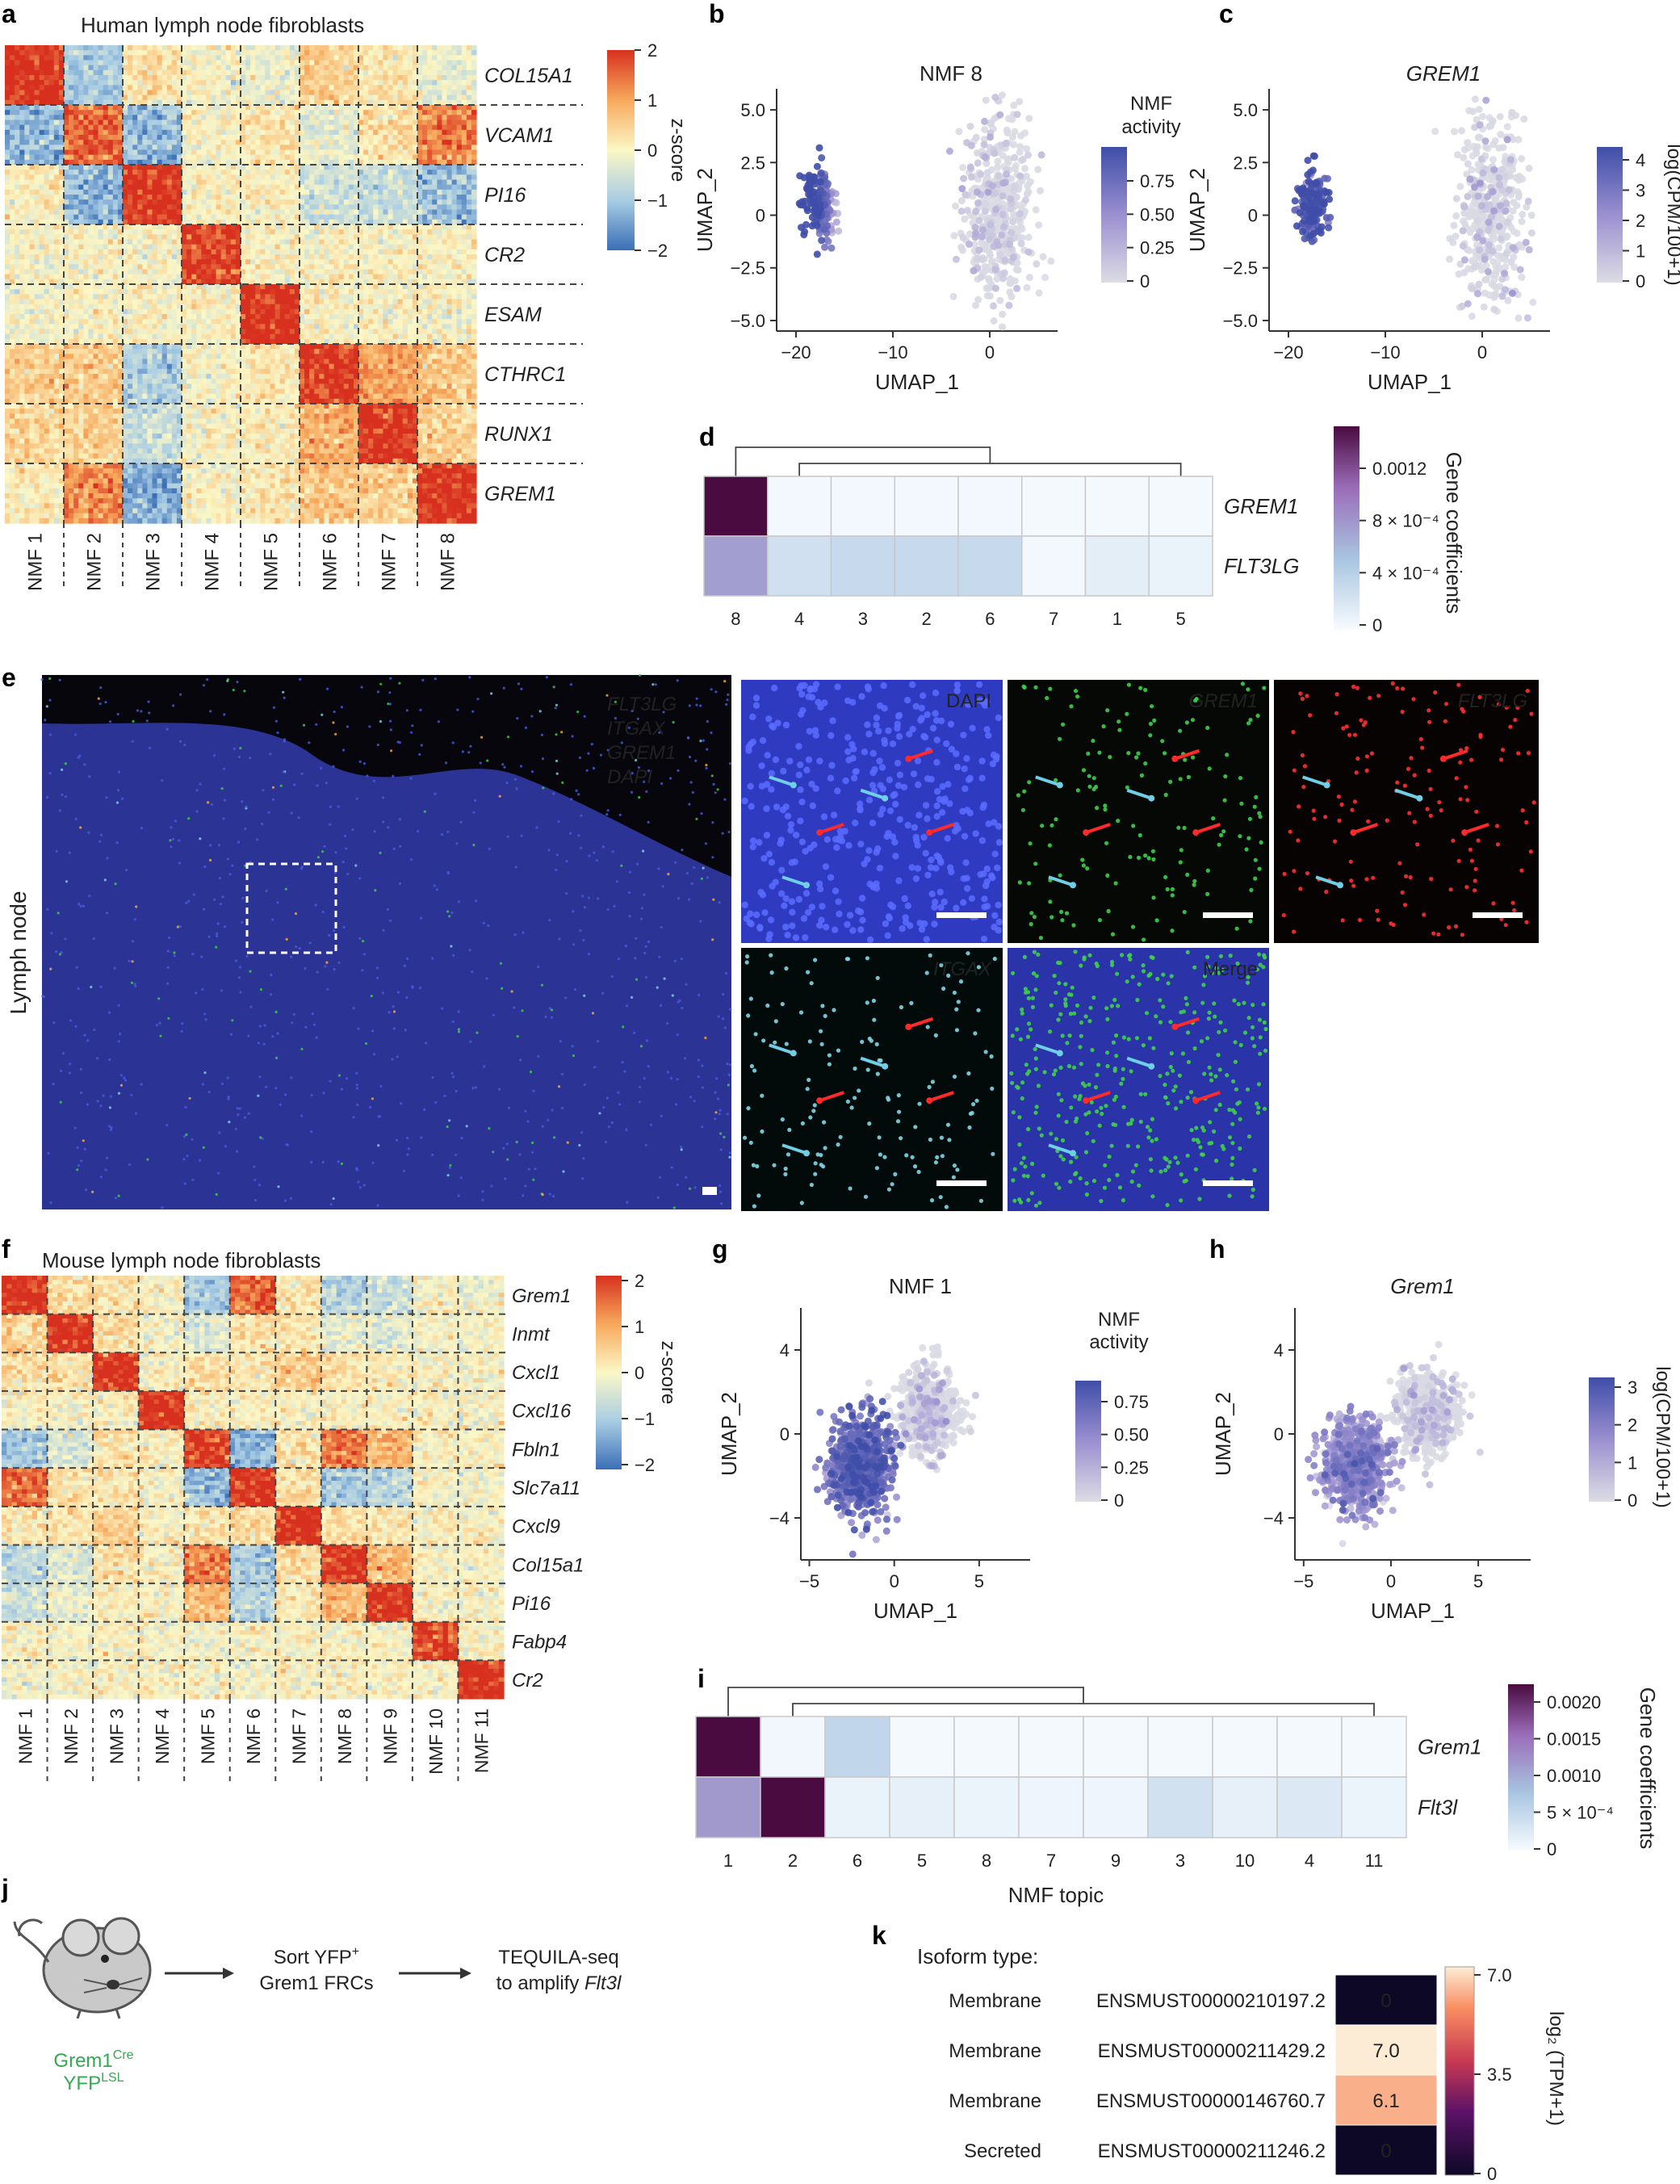 This screenshot has width=1680, height=2184. Describe the element at coordinates (995, 2101) in the screenshot. I see `isoform-type-label: Membrane` at that location.